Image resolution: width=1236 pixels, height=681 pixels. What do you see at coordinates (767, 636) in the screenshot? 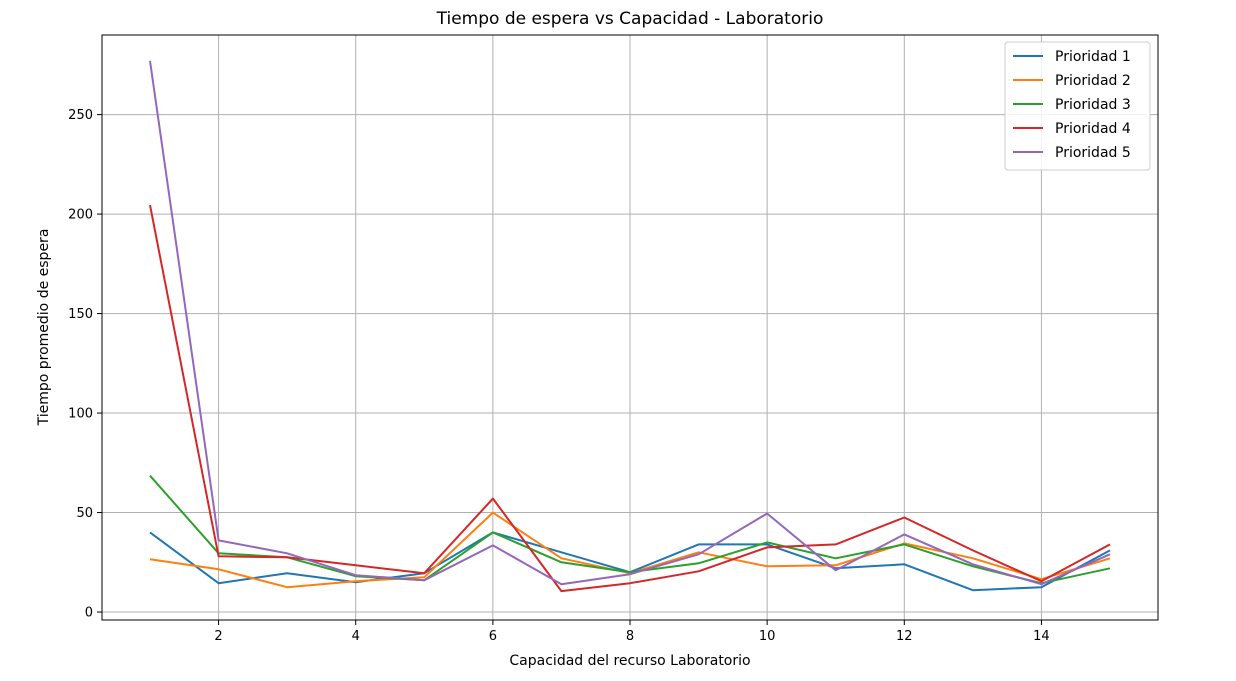
I see `x-tick-label: 10` at bounding box center [767, 636].